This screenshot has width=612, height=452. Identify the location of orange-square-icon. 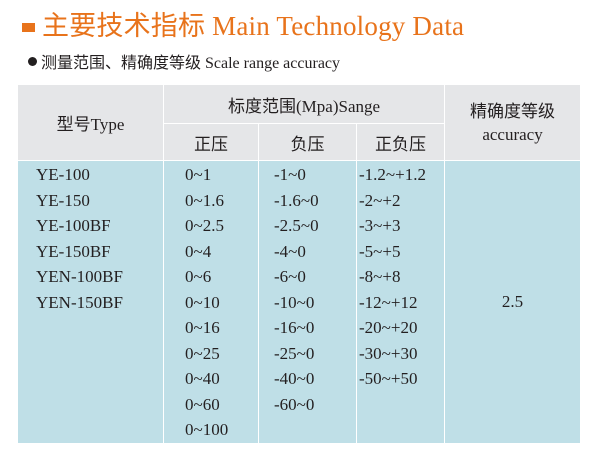
(28, 27).